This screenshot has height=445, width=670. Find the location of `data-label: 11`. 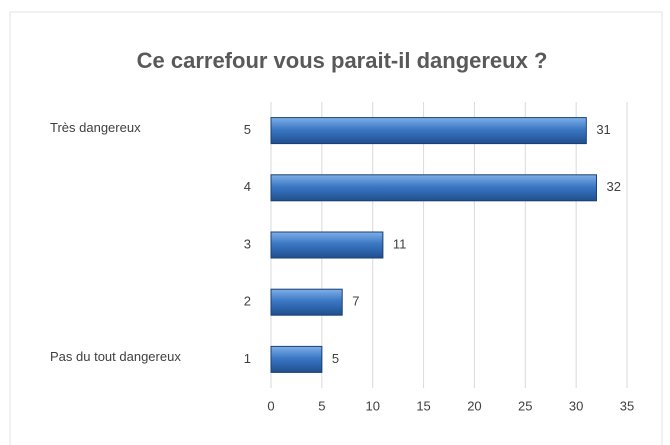

data-label: 11 is located at coordinates (400, 243).